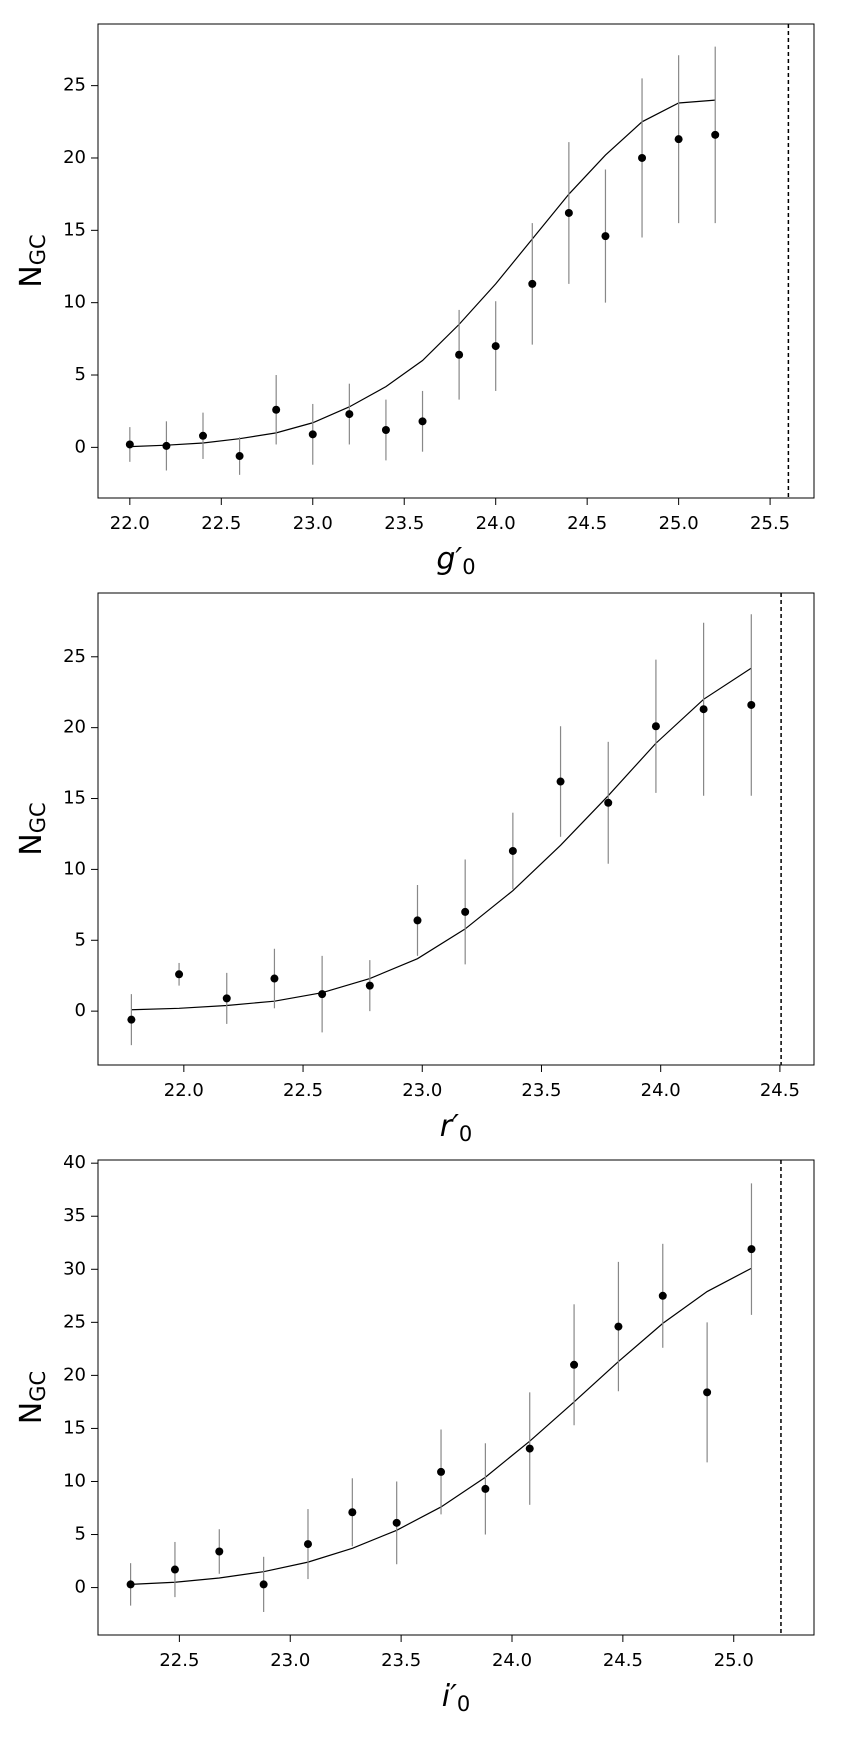  What do you see at coordinates (449, 1696) in the screenshot?
I see `x-label-main: i′` at bounding box center [449, 1696].